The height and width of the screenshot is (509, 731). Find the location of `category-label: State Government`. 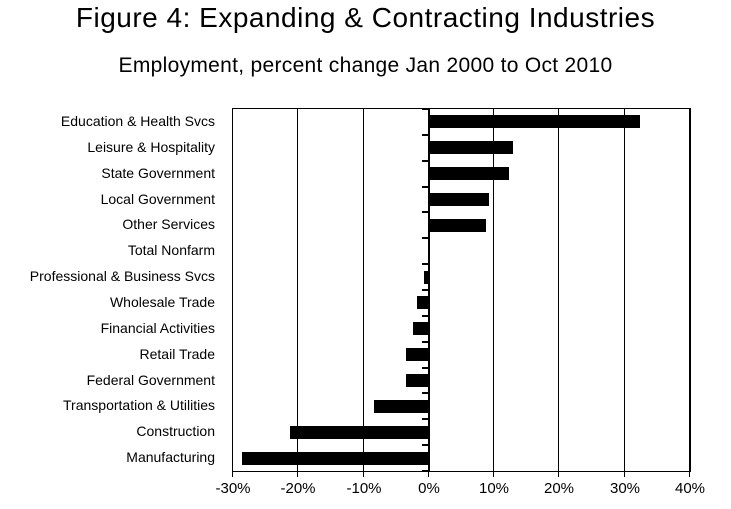

category-label: State Government is located at coordinates (158, 173).